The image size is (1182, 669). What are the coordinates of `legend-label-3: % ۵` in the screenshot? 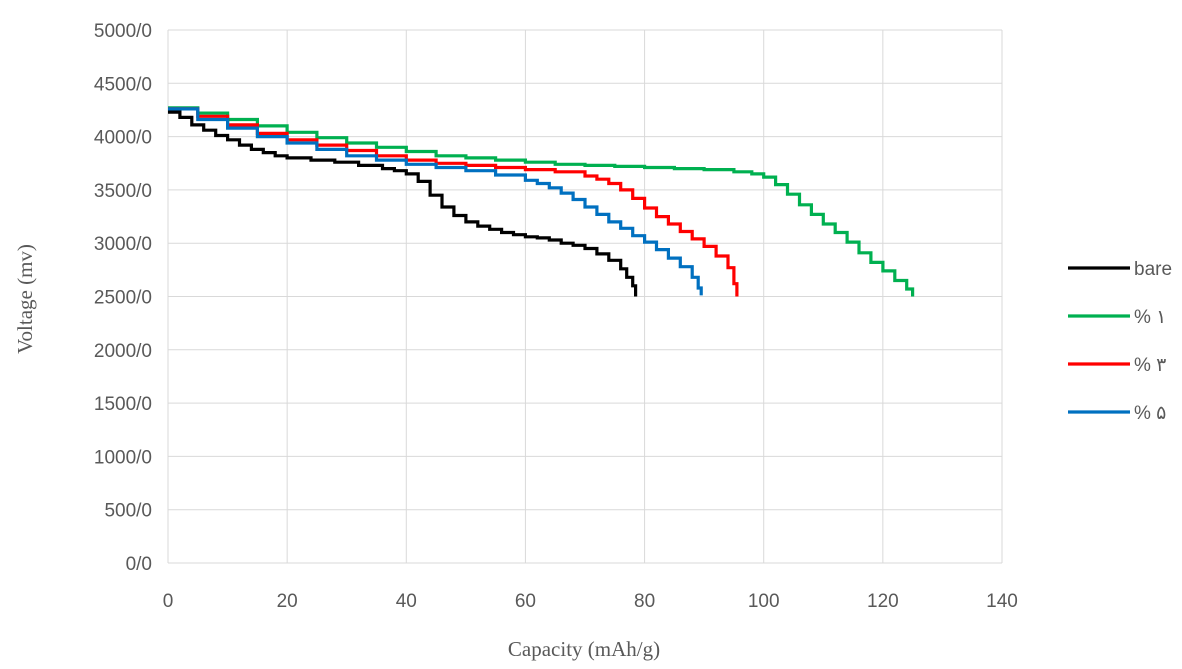 It's located at (1150, 413).